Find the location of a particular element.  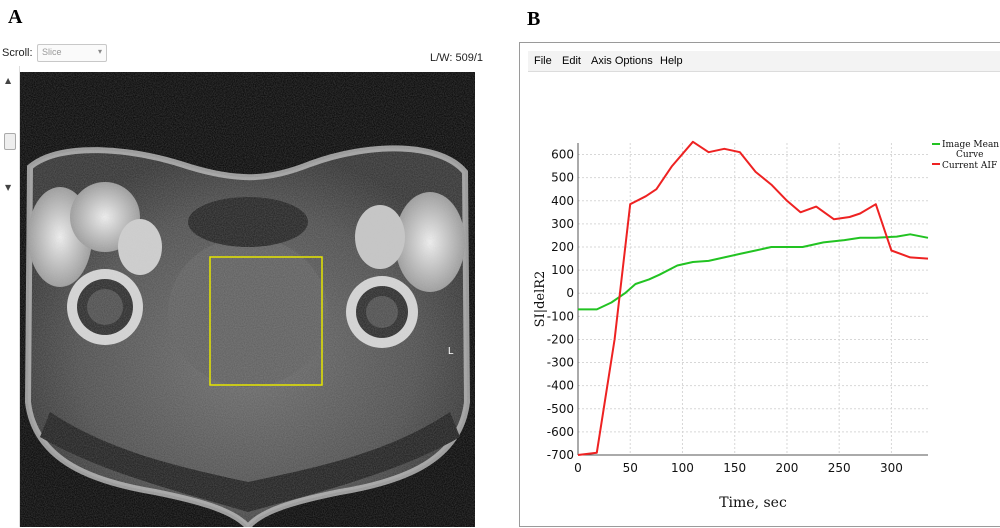

scroll-label: Scroll: is located at coordinates (17, 53).